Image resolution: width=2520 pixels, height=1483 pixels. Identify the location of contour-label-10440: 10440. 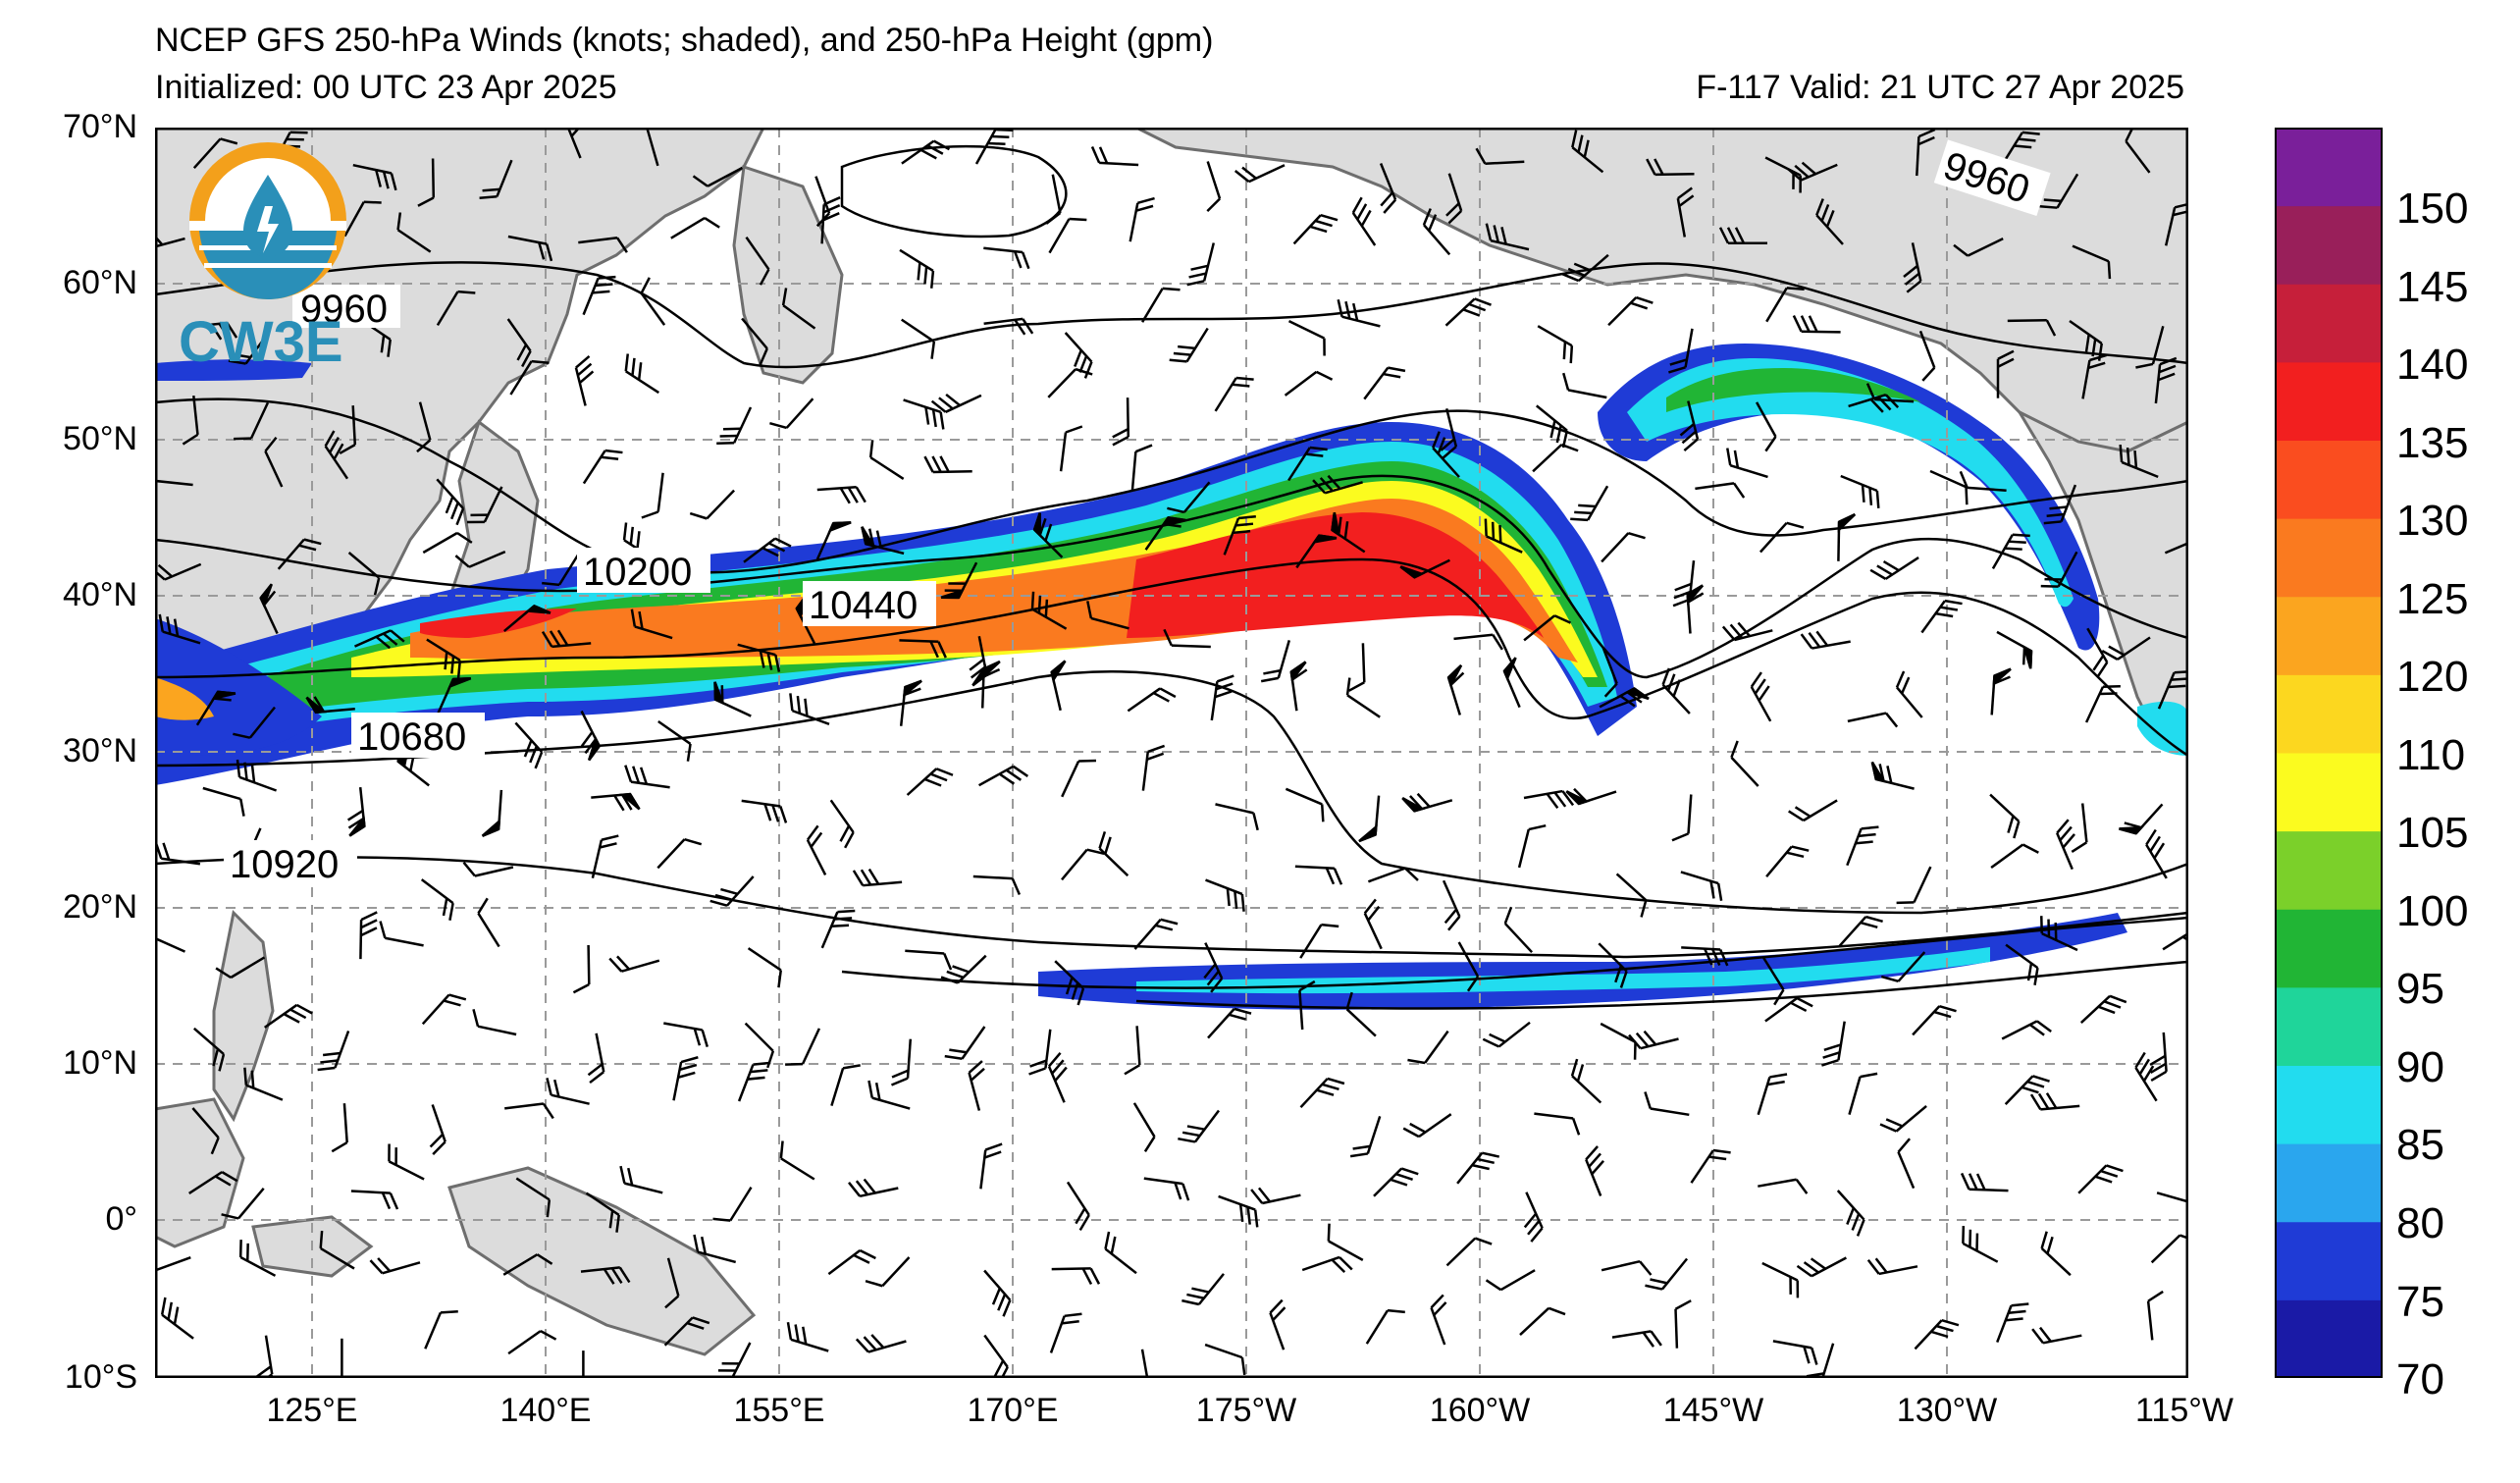
(863, 606).